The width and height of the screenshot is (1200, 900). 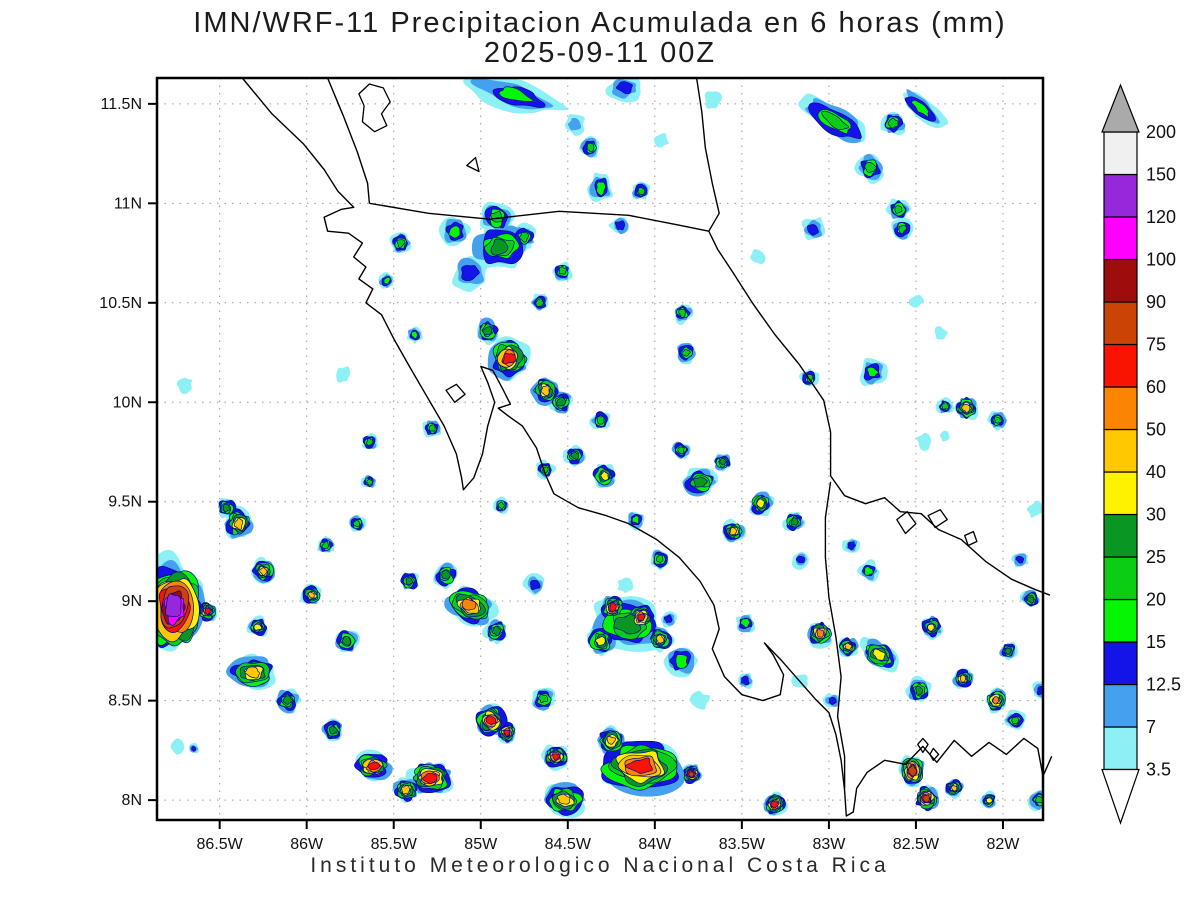 What do you see at coordinates (916, 844) in the screenshot?
I see `lon-tick-label: 82.5W` at bounding box center [916, 844].